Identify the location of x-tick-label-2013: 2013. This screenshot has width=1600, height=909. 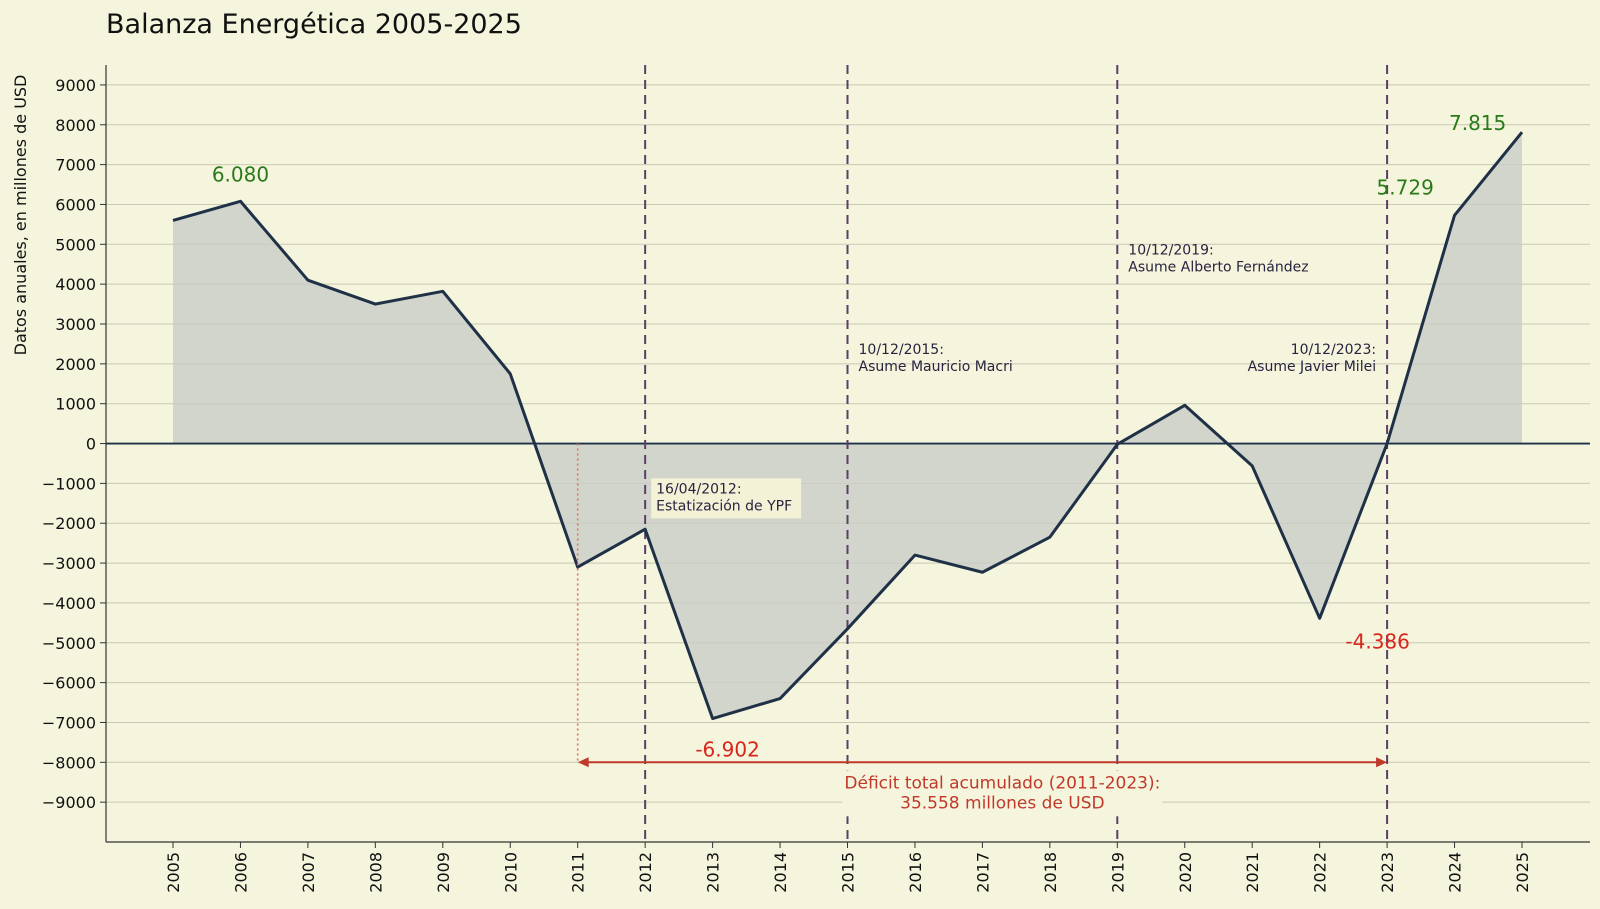
(713, 872).